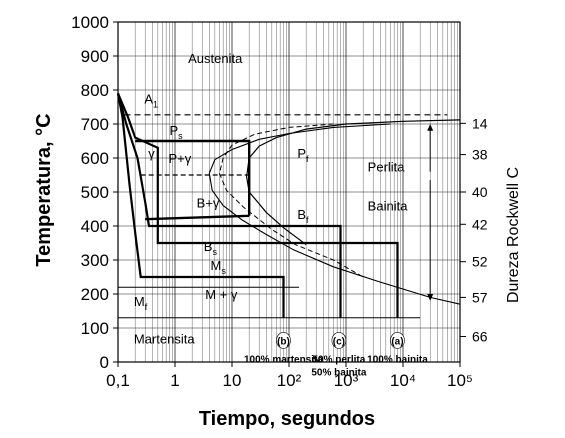 Image resolution: width=565 pixels, height=438 pixels. I want to click on hardness-scale: 14 38 40 42 52 57 66, so click(474, 230).